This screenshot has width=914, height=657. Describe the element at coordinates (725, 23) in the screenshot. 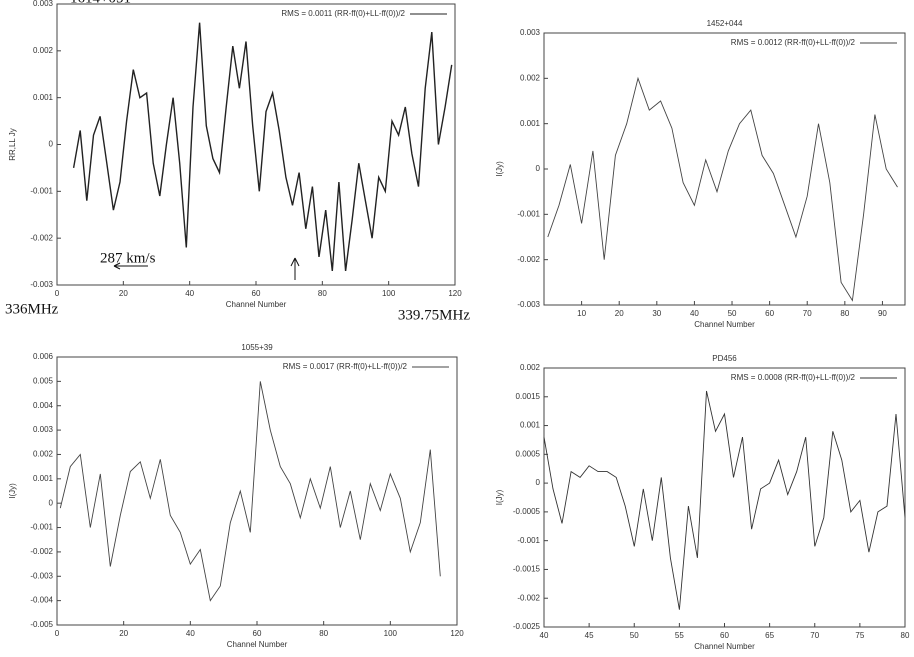

I see `chart-title: 1452+044` at that location.